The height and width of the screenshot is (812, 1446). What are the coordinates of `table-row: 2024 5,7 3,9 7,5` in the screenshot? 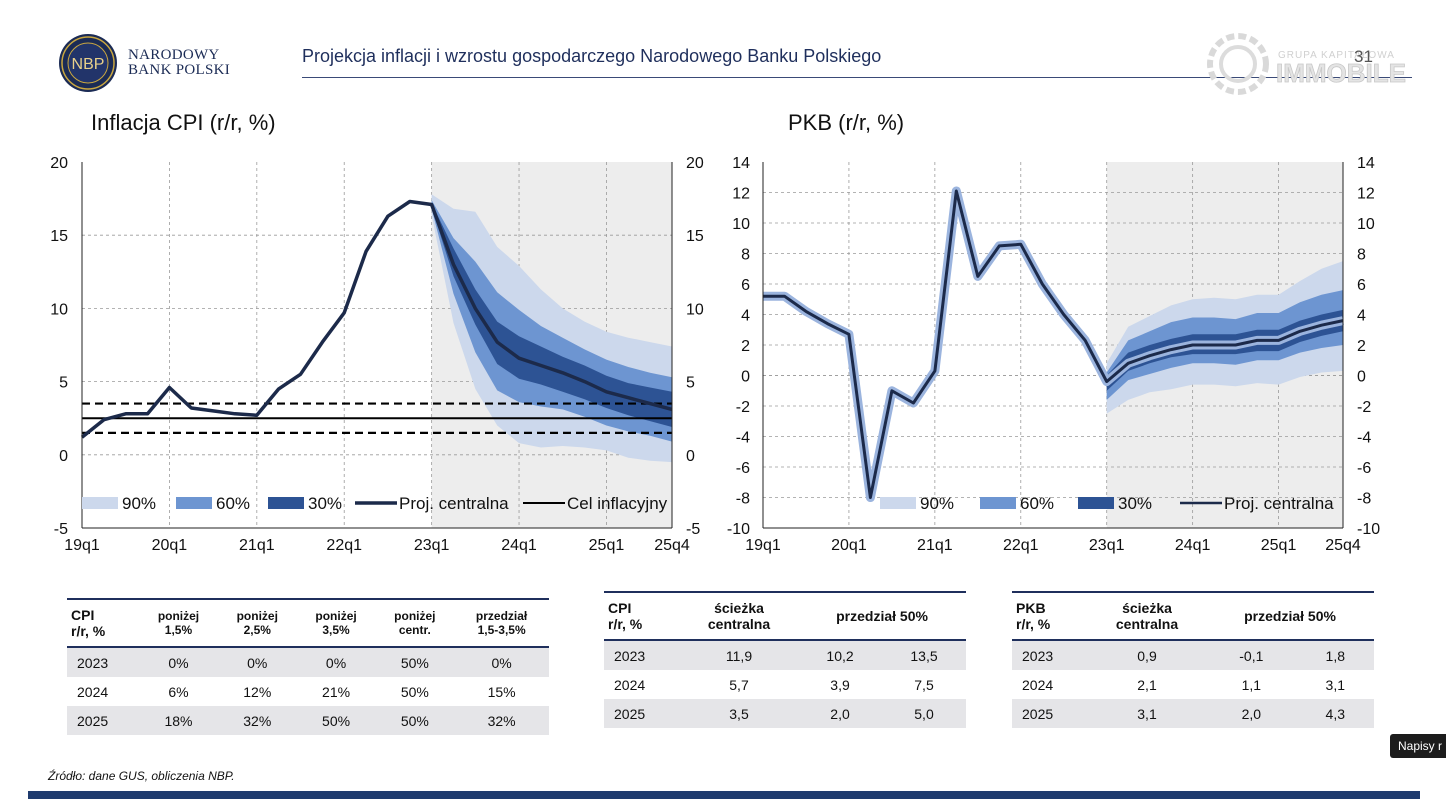 It's located at (785, 684).